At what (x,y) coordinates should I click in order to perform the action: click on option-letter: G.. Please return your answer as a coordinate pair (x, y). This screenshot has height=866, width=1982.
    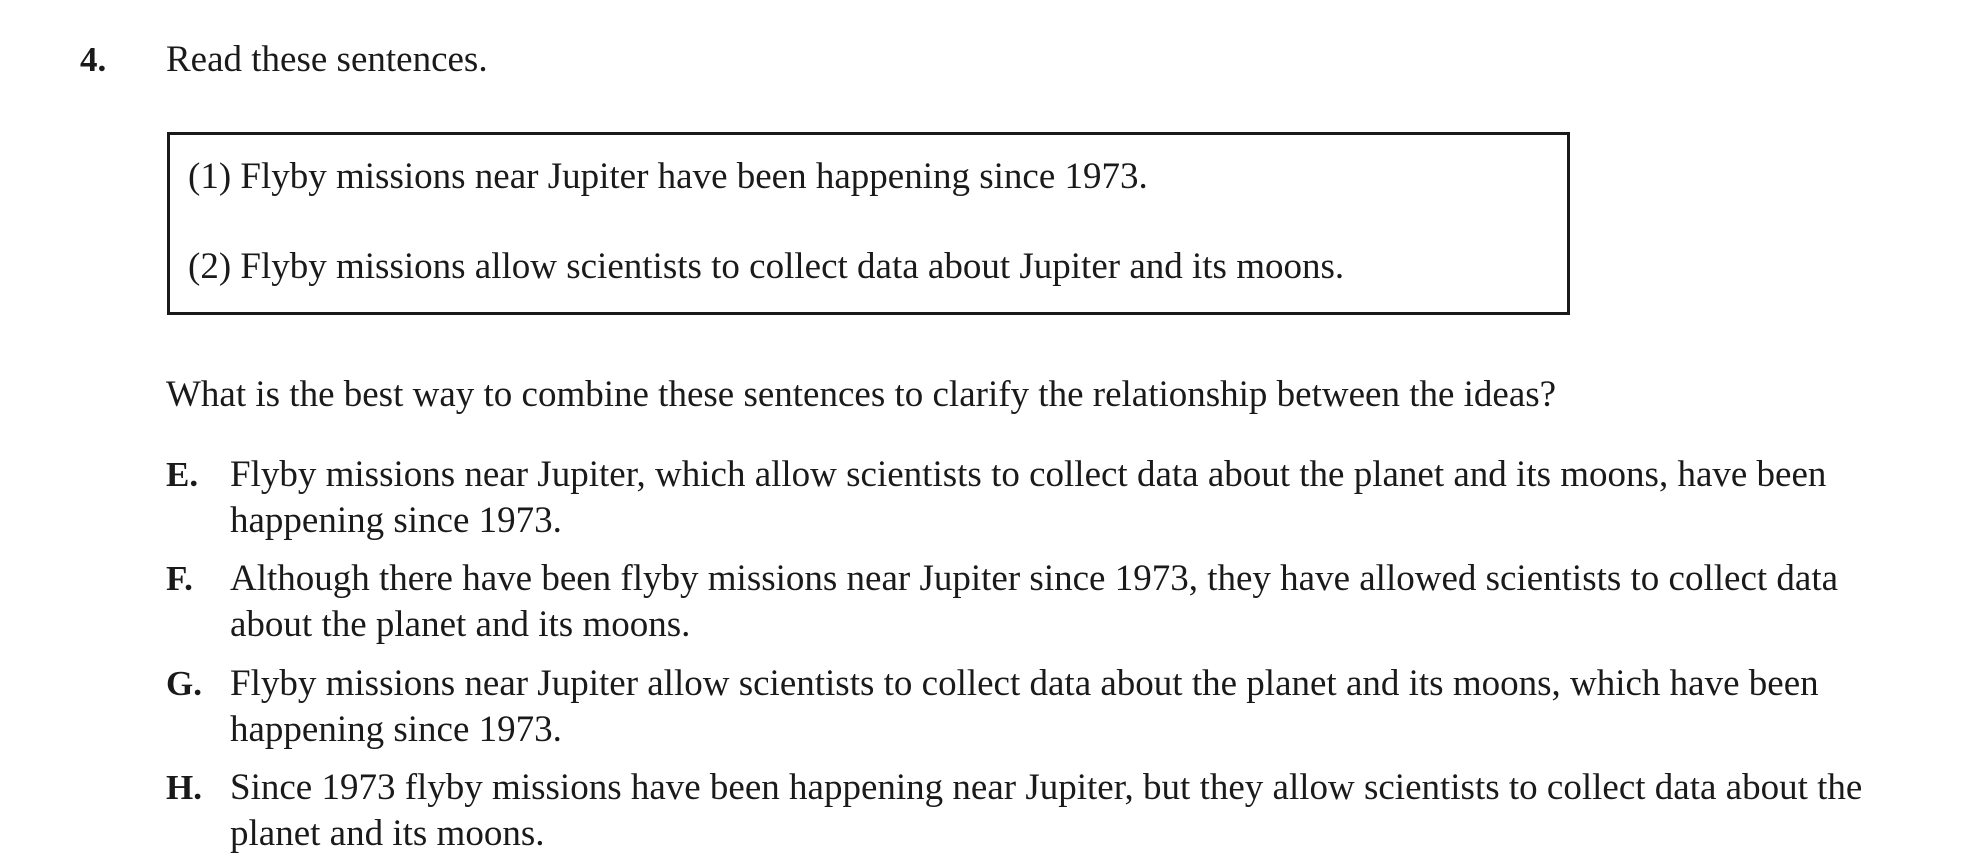
    Looking at the image, I should click on (184, 683).